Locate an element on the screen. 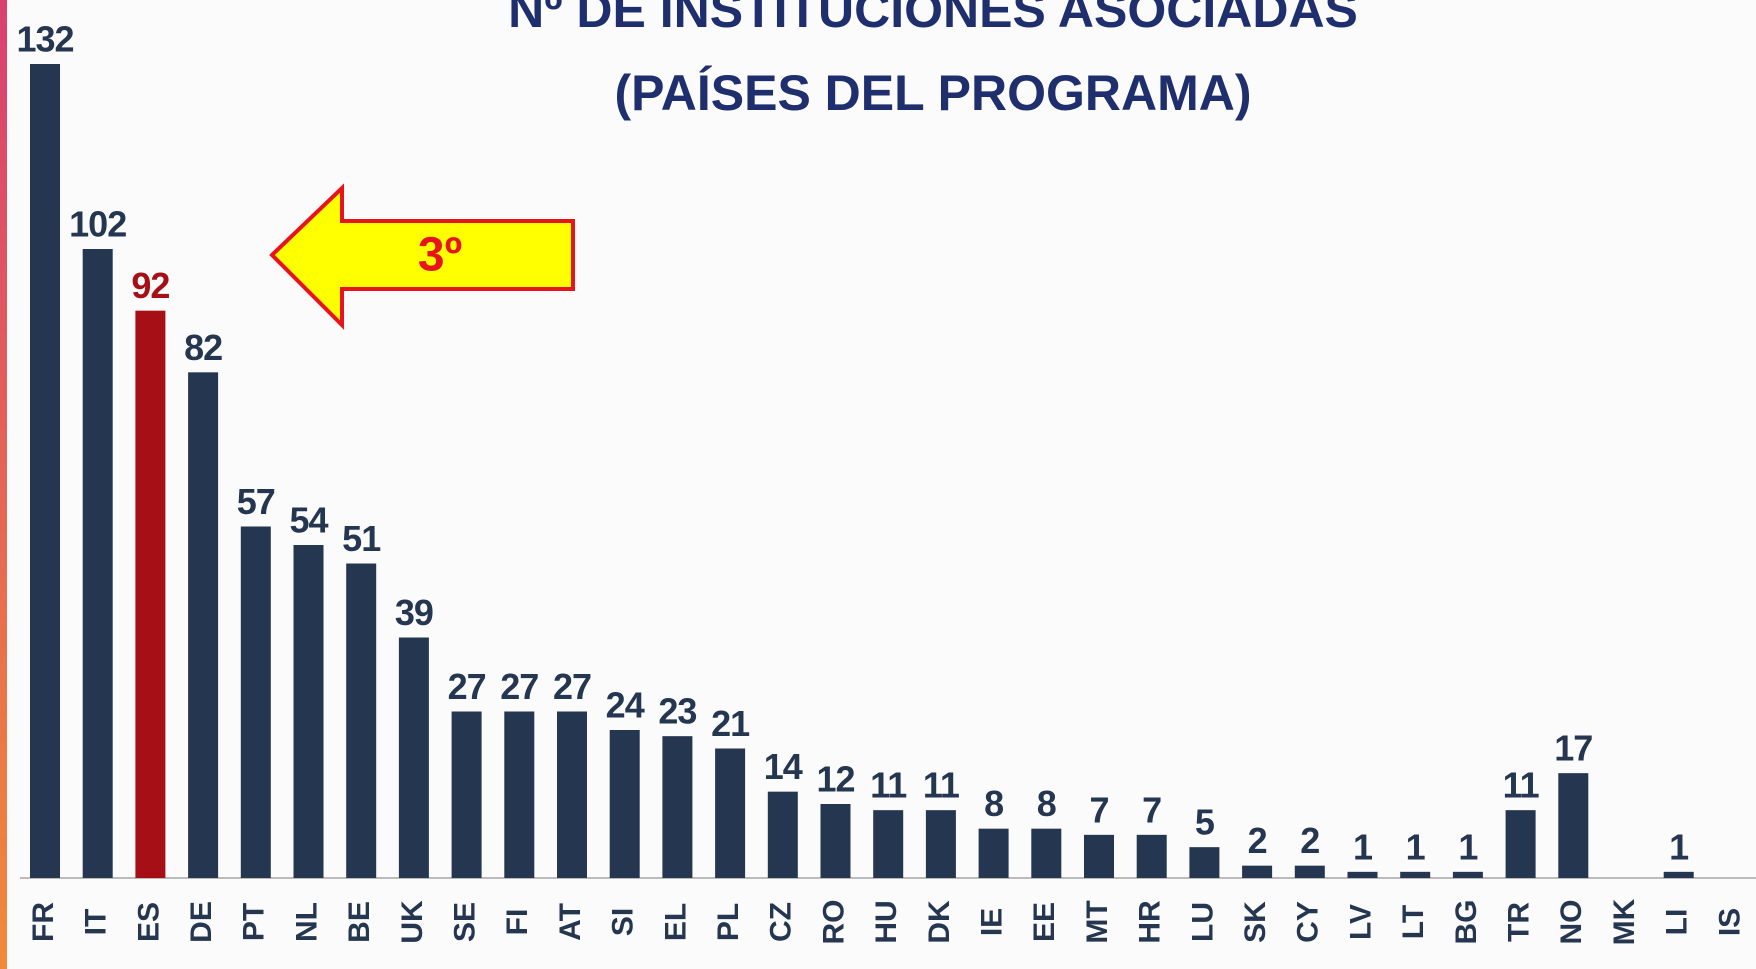 This screenshot has height=969, width=1756. x-tick-label: SE is located at coordinates (465, 922).